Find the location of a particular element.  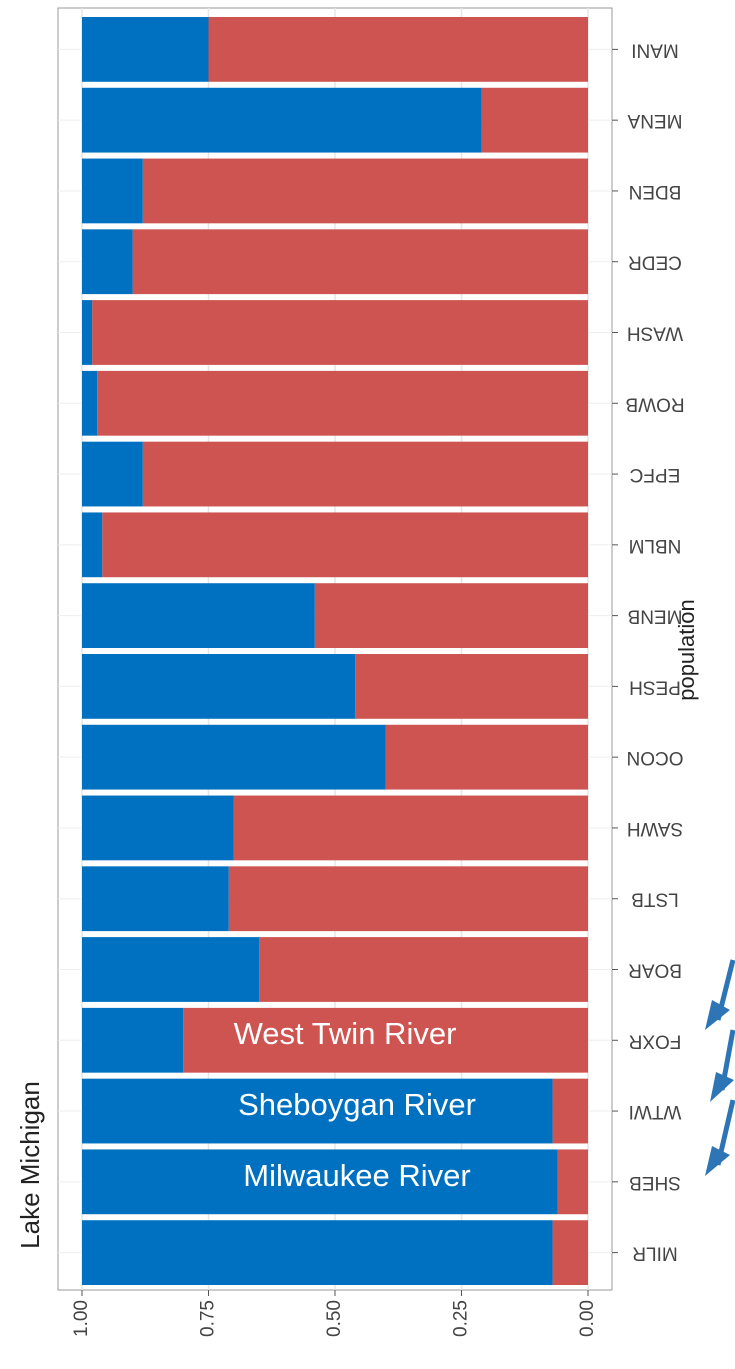

y-tick-label: FOXR is located at coordinates (655, 1040).